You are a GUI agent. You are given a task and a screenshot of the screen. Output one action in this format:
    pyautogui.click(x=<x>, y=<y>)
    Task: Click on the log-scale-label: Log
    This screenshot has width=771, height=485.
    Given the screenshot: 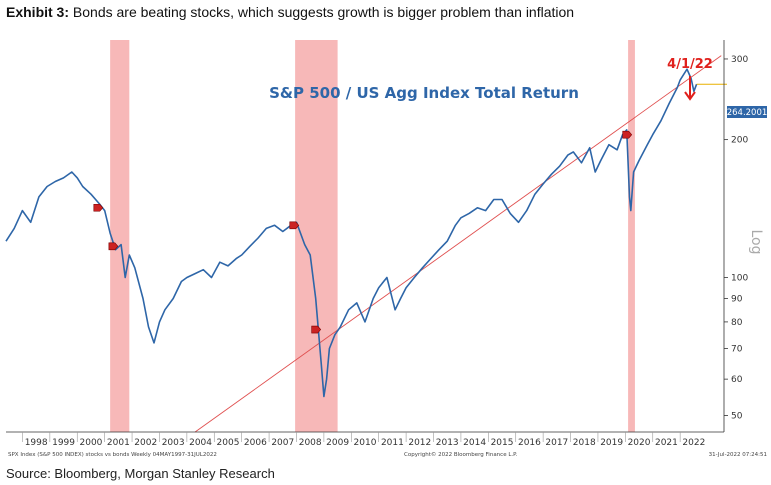 What is the action you would take?
    pyautogui.click(x=756, y=241)
    